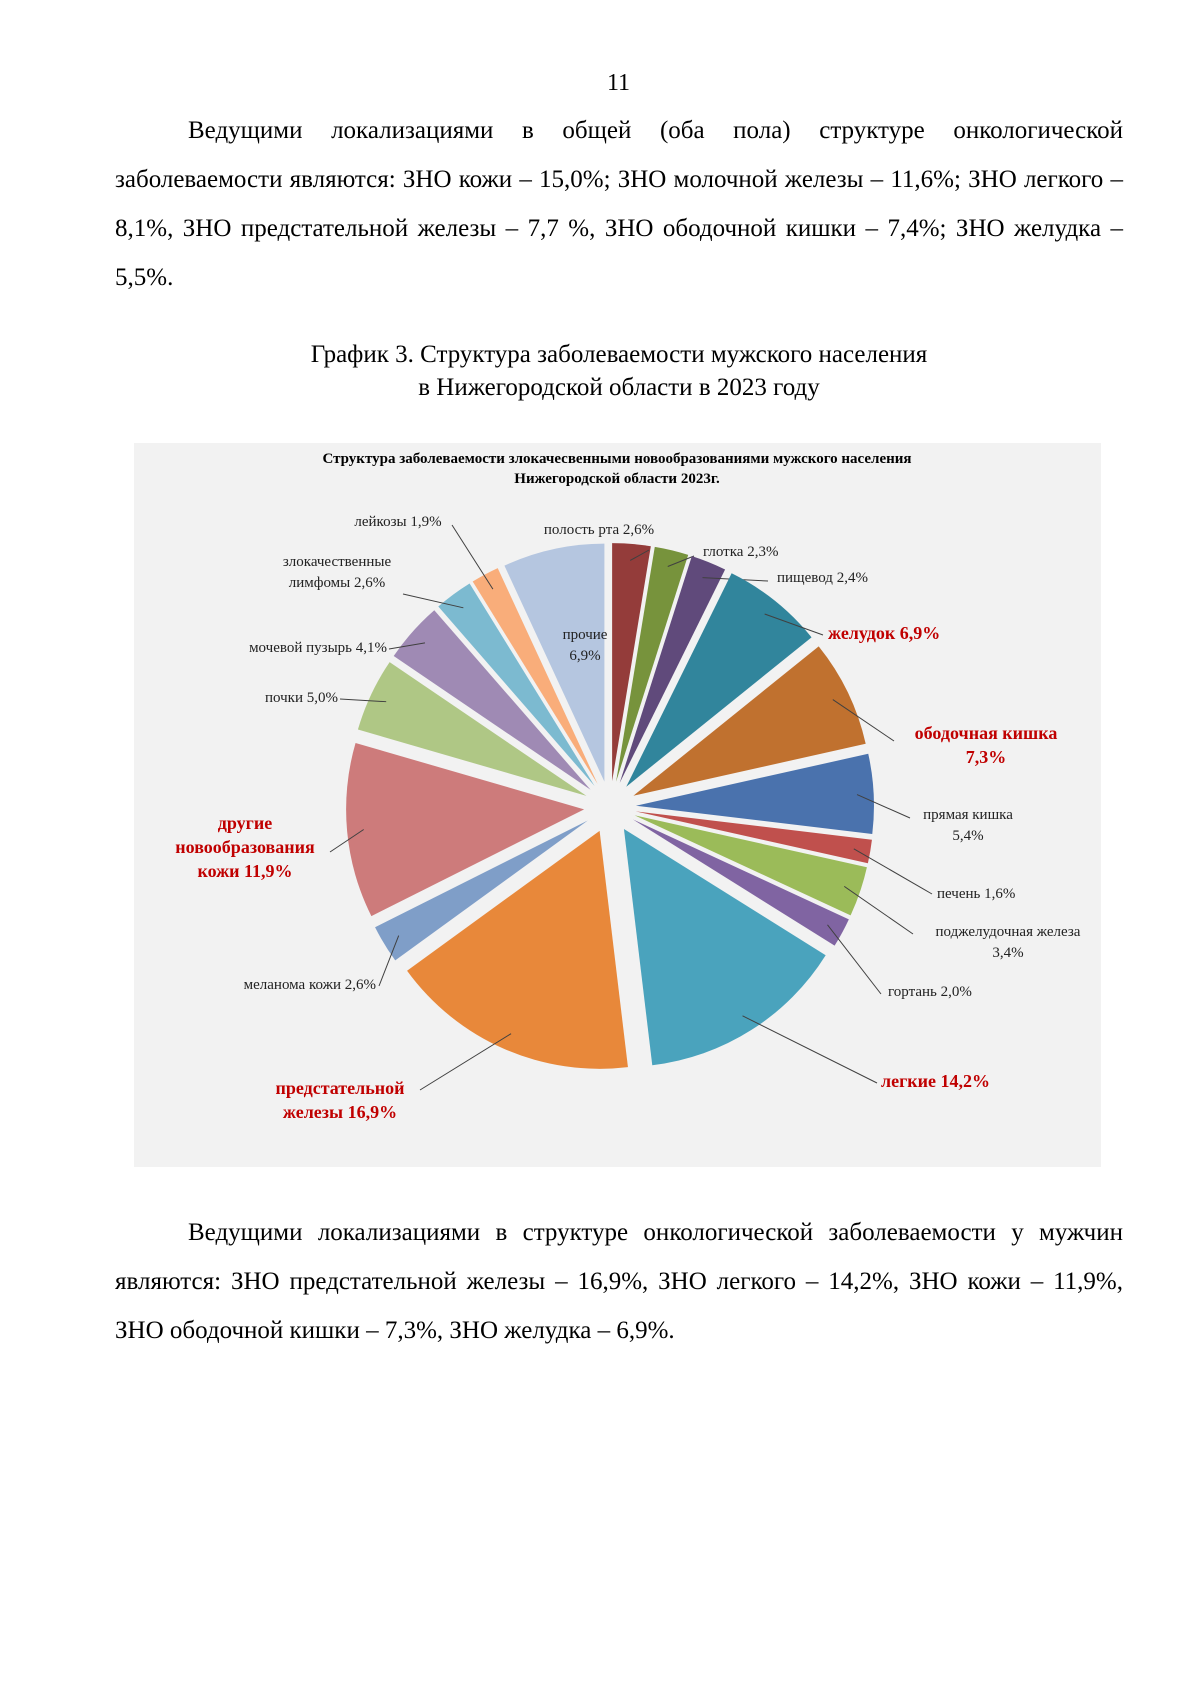  What do you see at coordinates (244, 871) in the screenshot?
I see `slice-label: кожи 11,9%` at bounding box center [244, 871].